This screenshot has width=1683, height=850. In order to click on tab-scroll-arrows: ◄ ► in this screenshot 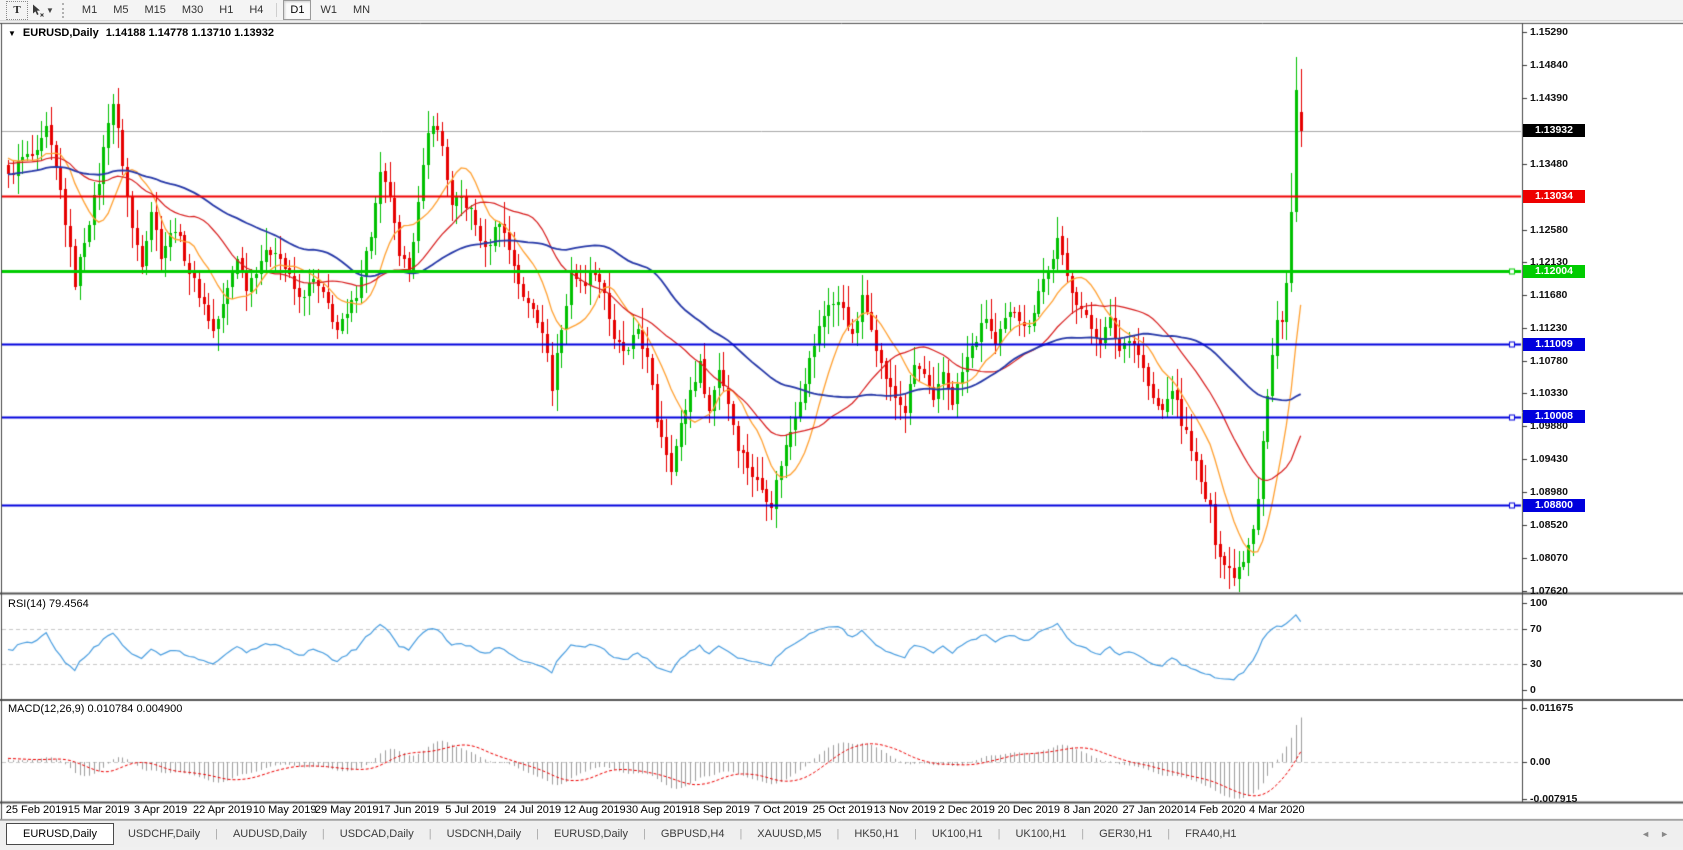, I will do `click(1662, 834)`.